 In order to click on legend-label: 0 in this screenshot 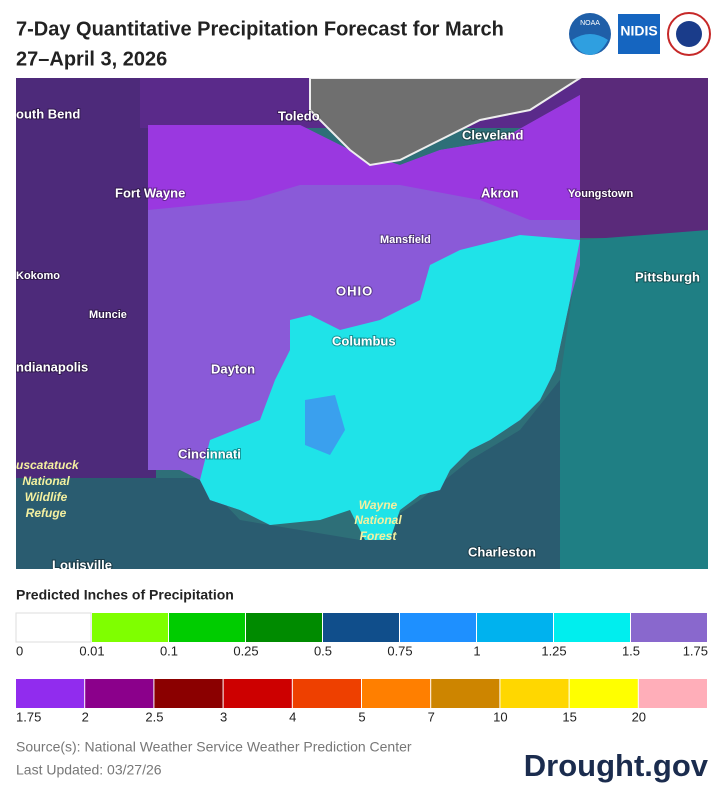, I will do `click(19, 650)`.